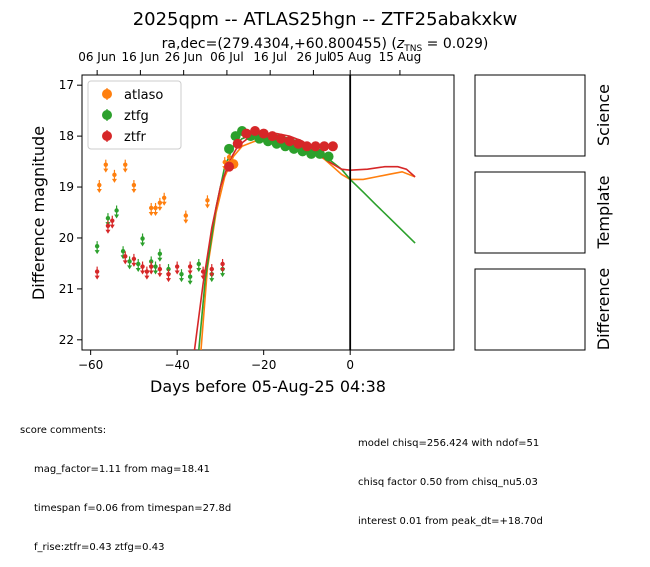  What do you see at coordinates (263, 365) in the screenshot?
I see `x-tick-label: −20` at bounding box center [263, 365].